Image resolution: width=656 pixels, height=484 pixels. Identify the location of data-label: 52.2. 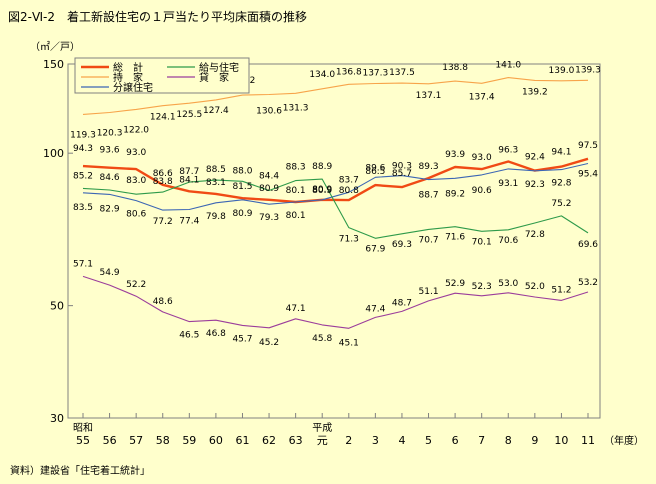
(136, 285).